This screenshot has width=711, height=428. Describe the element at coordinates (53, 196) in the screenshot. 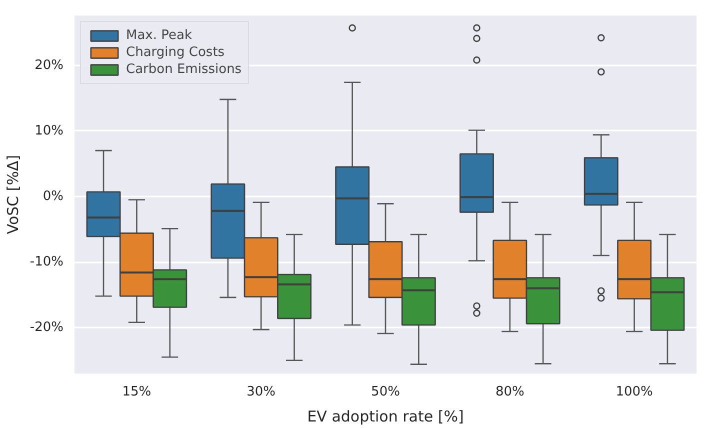

I see `y-tick-label: 0%` at that location.